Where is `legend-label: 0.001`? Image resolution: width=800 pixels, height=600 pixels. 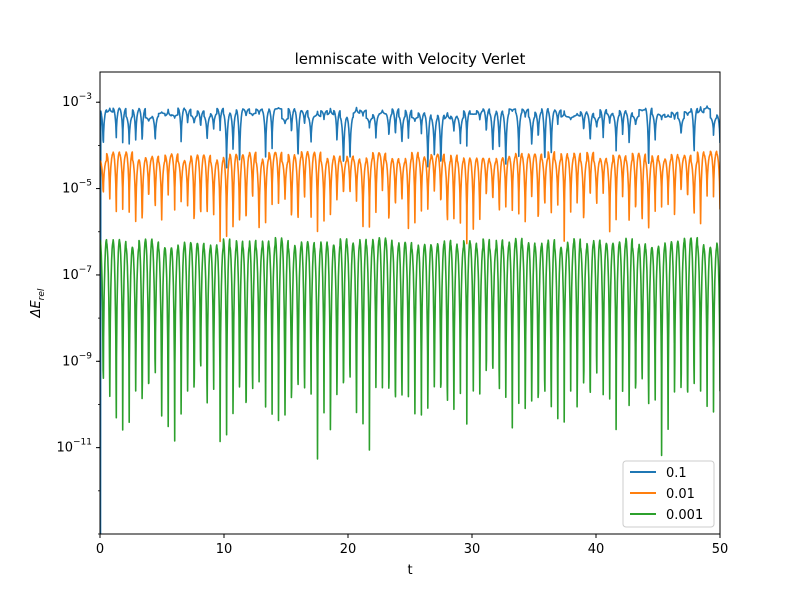 legend-label: 0.001 is located at coordinates (684, 515).